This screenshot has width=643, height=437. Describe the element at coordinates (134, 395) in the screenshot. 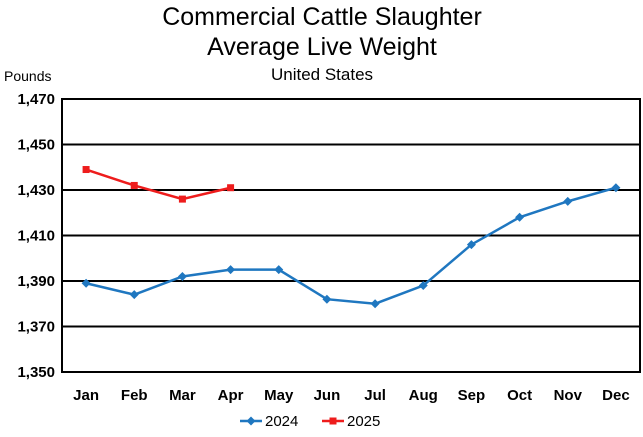

I see `x-tick-label: Feb` at that location.